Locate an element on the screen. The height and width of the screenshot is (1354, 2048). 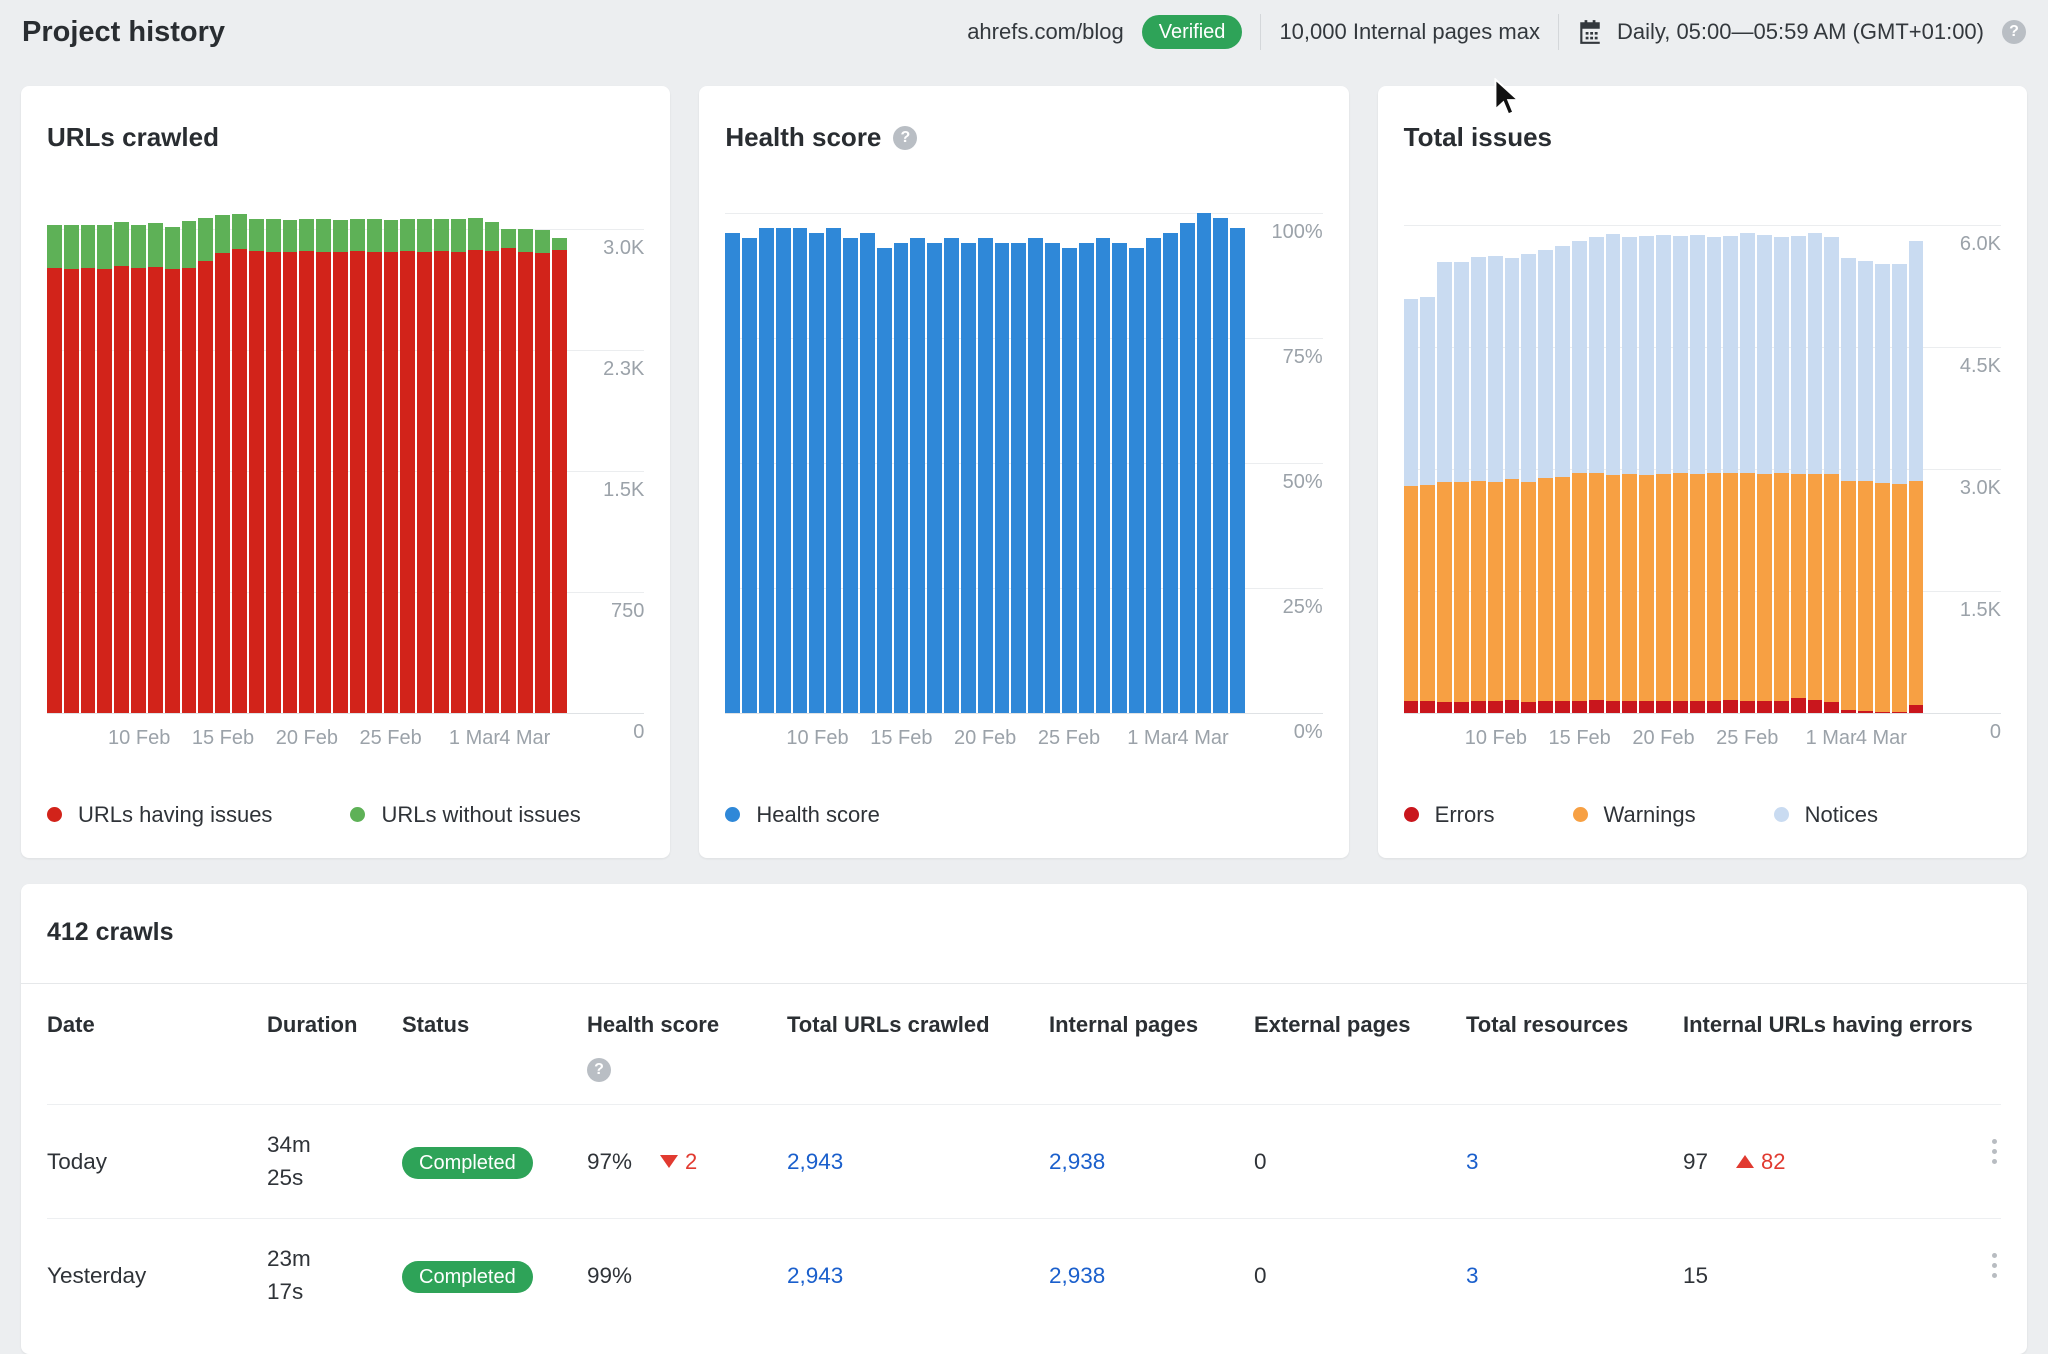
x-axis-label: 1 Mar is located at coordinates (1831, 738).